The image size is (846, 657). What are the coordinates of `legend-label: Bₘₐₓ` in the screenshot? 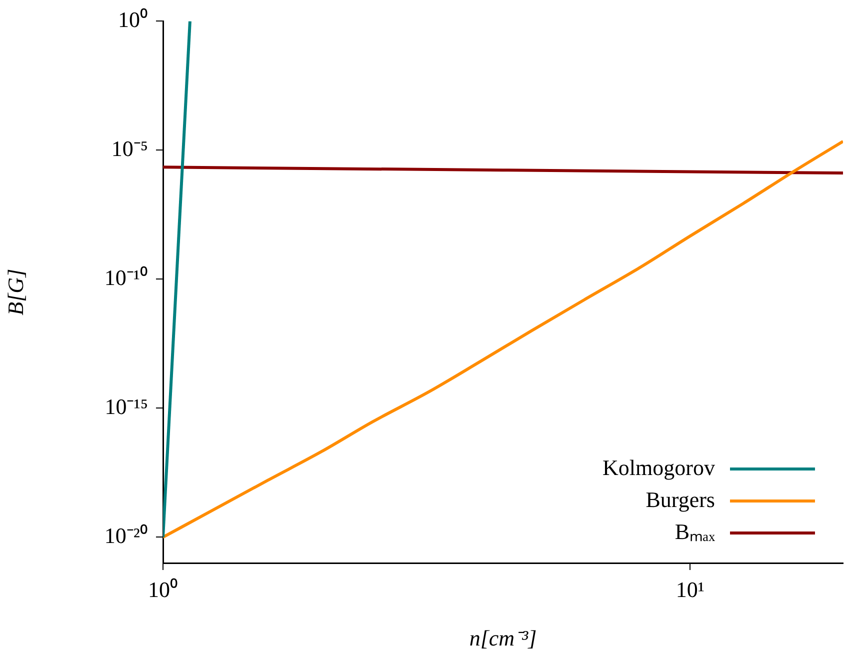 It's located at (695, 531).